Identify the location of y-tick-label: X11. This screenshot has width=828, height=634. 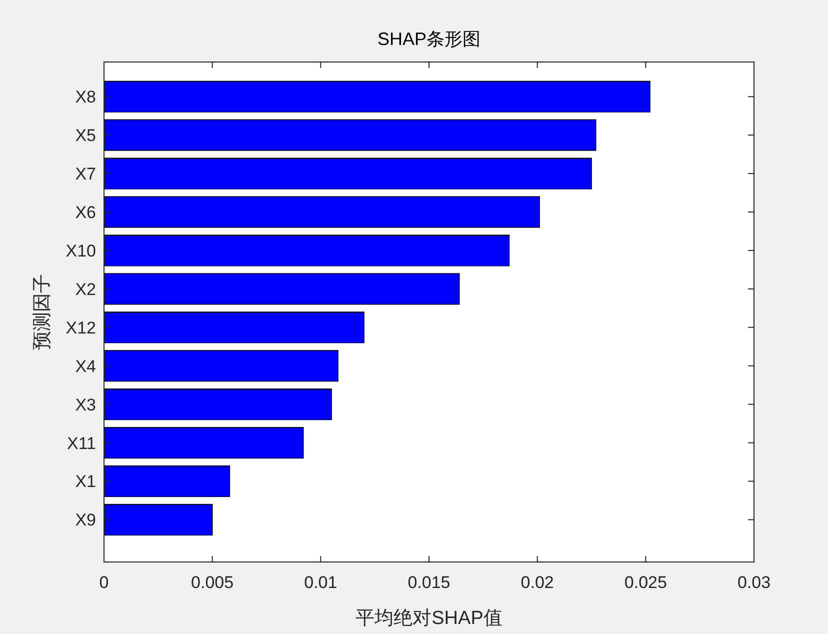
(81, 443).